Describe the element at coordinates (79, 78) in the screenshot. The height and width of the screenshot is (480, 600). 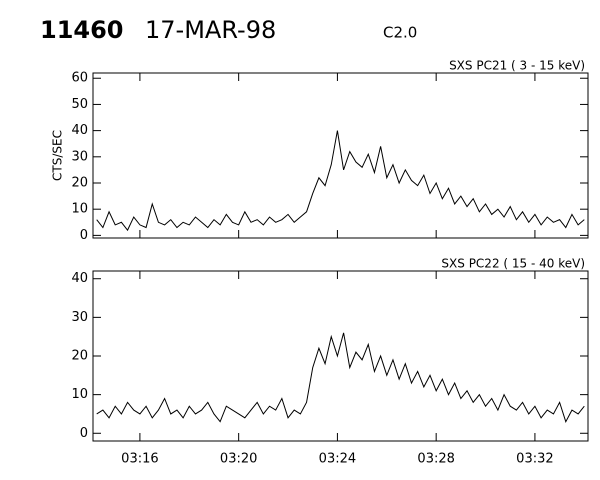
I see `y-tick-label: 60` at that location.